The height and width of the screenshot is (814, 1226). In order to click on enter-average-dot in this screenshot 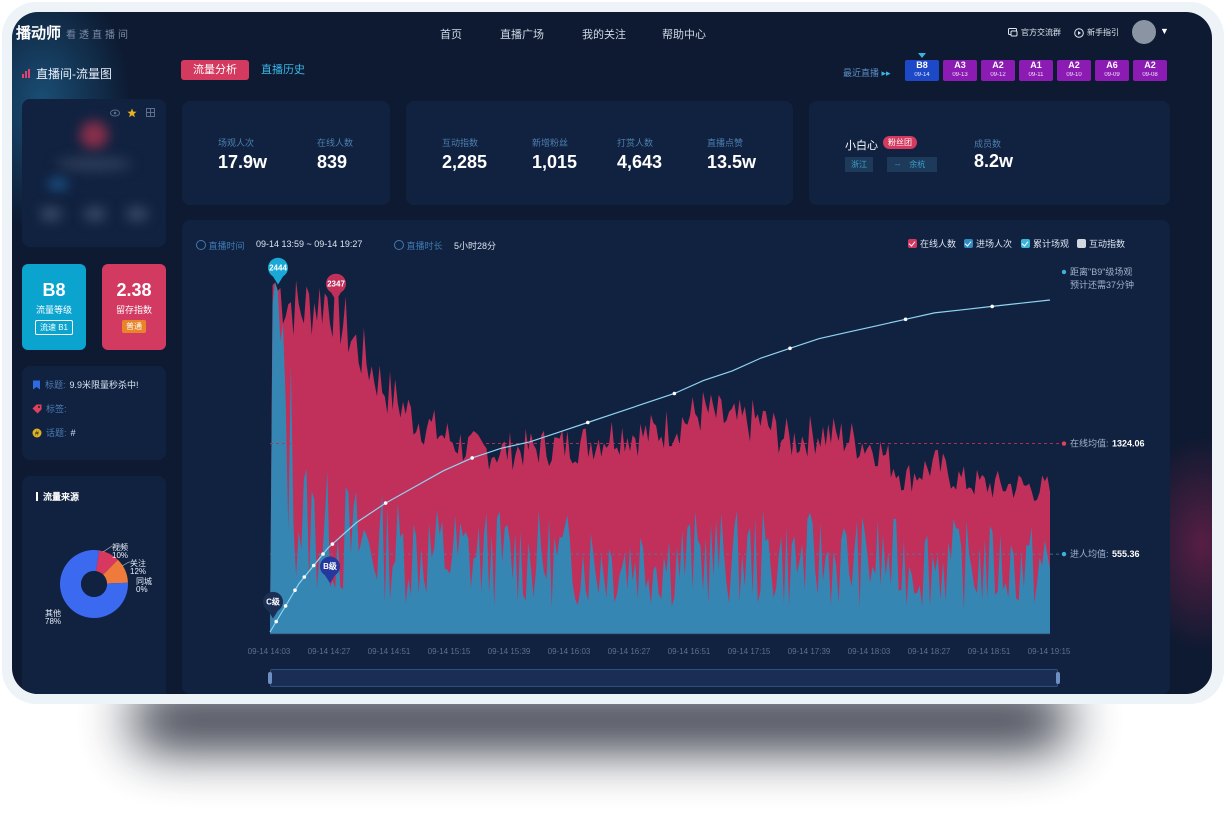, I will do `click(1064, 554)`.